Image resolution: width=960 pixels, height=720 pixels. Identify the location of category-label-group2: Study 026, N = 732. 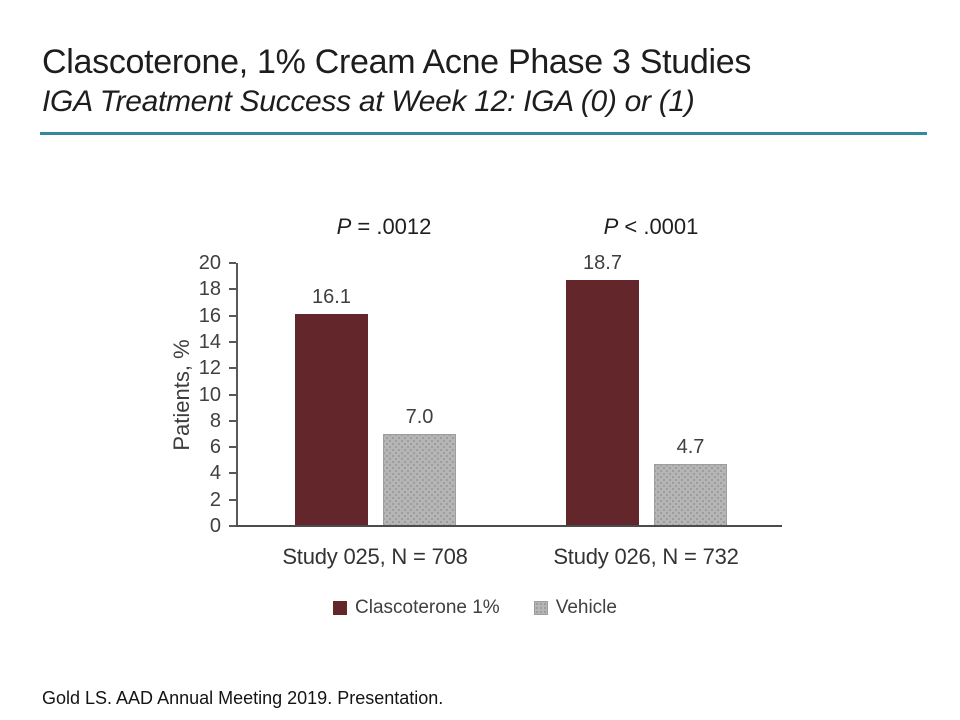
(646, 556).